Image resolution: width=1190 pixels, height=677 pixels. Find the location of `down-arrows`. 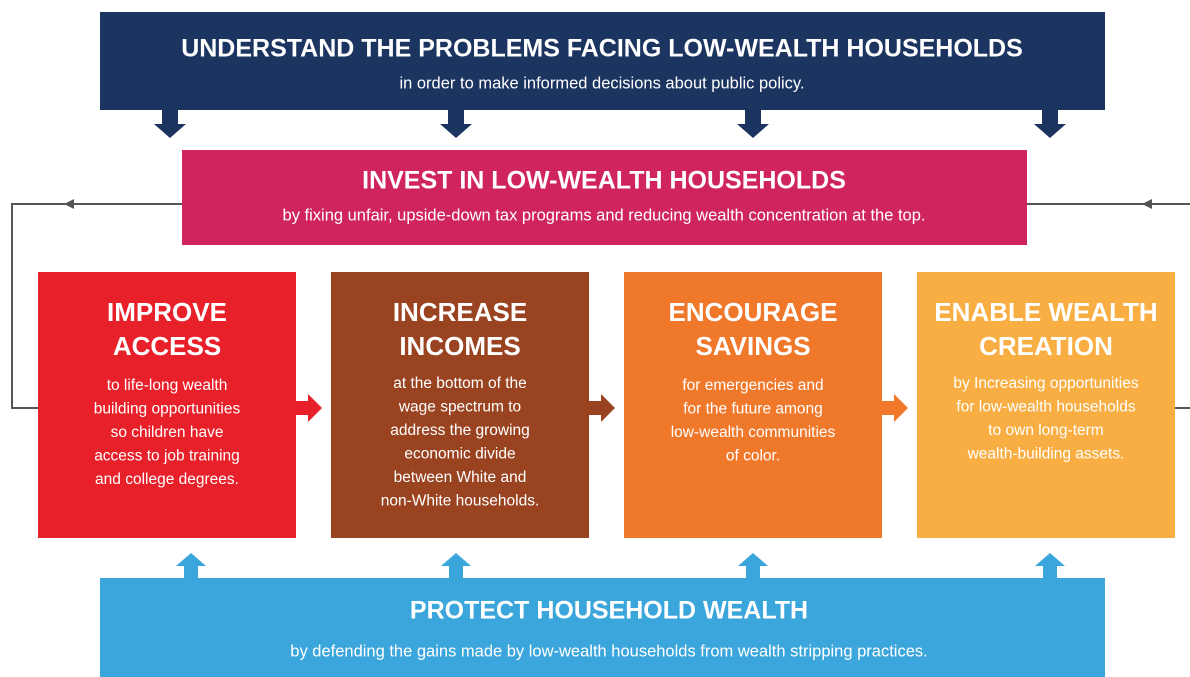

down-arrows is located at coordinates (610, 124).